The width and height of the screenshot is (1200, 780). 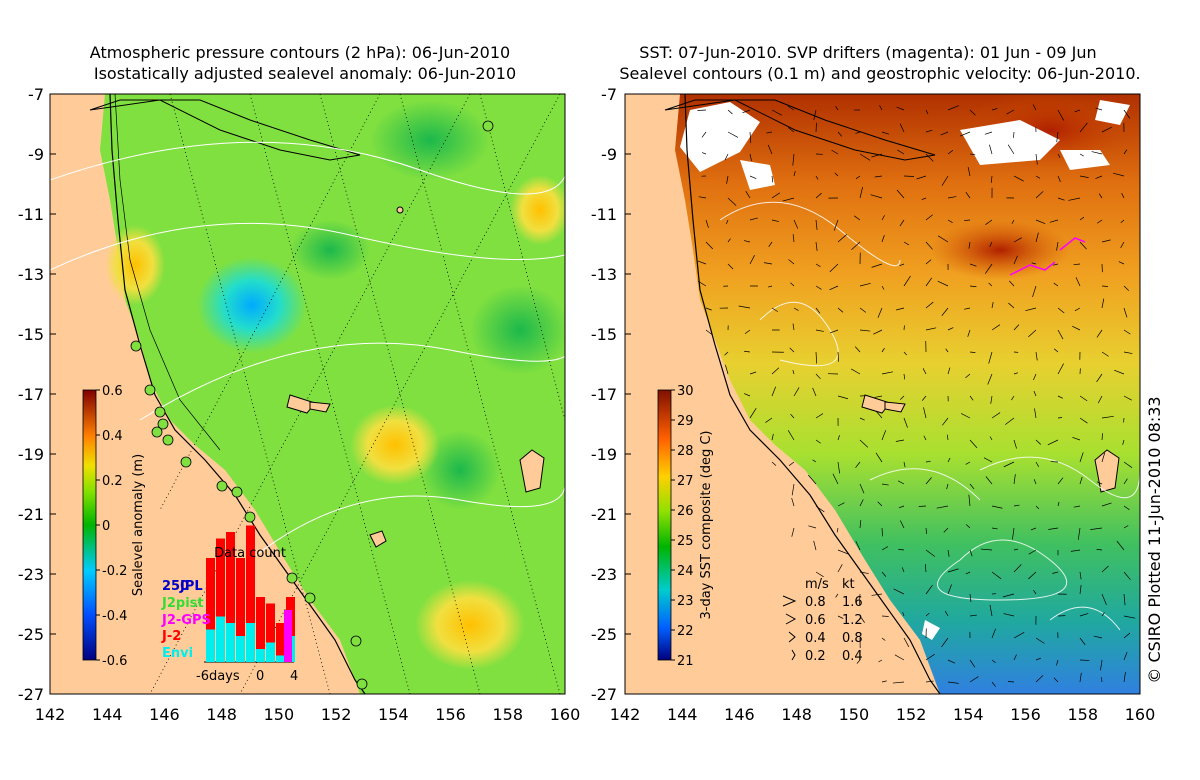 What do you see at coordinates (822, 620) in the screenshot?
I see `velocity-legend: m/s kt 0.8 1.6 0.6 1.2 0.4 0.8 0.2 0.4` at bounding box center [822, 620].